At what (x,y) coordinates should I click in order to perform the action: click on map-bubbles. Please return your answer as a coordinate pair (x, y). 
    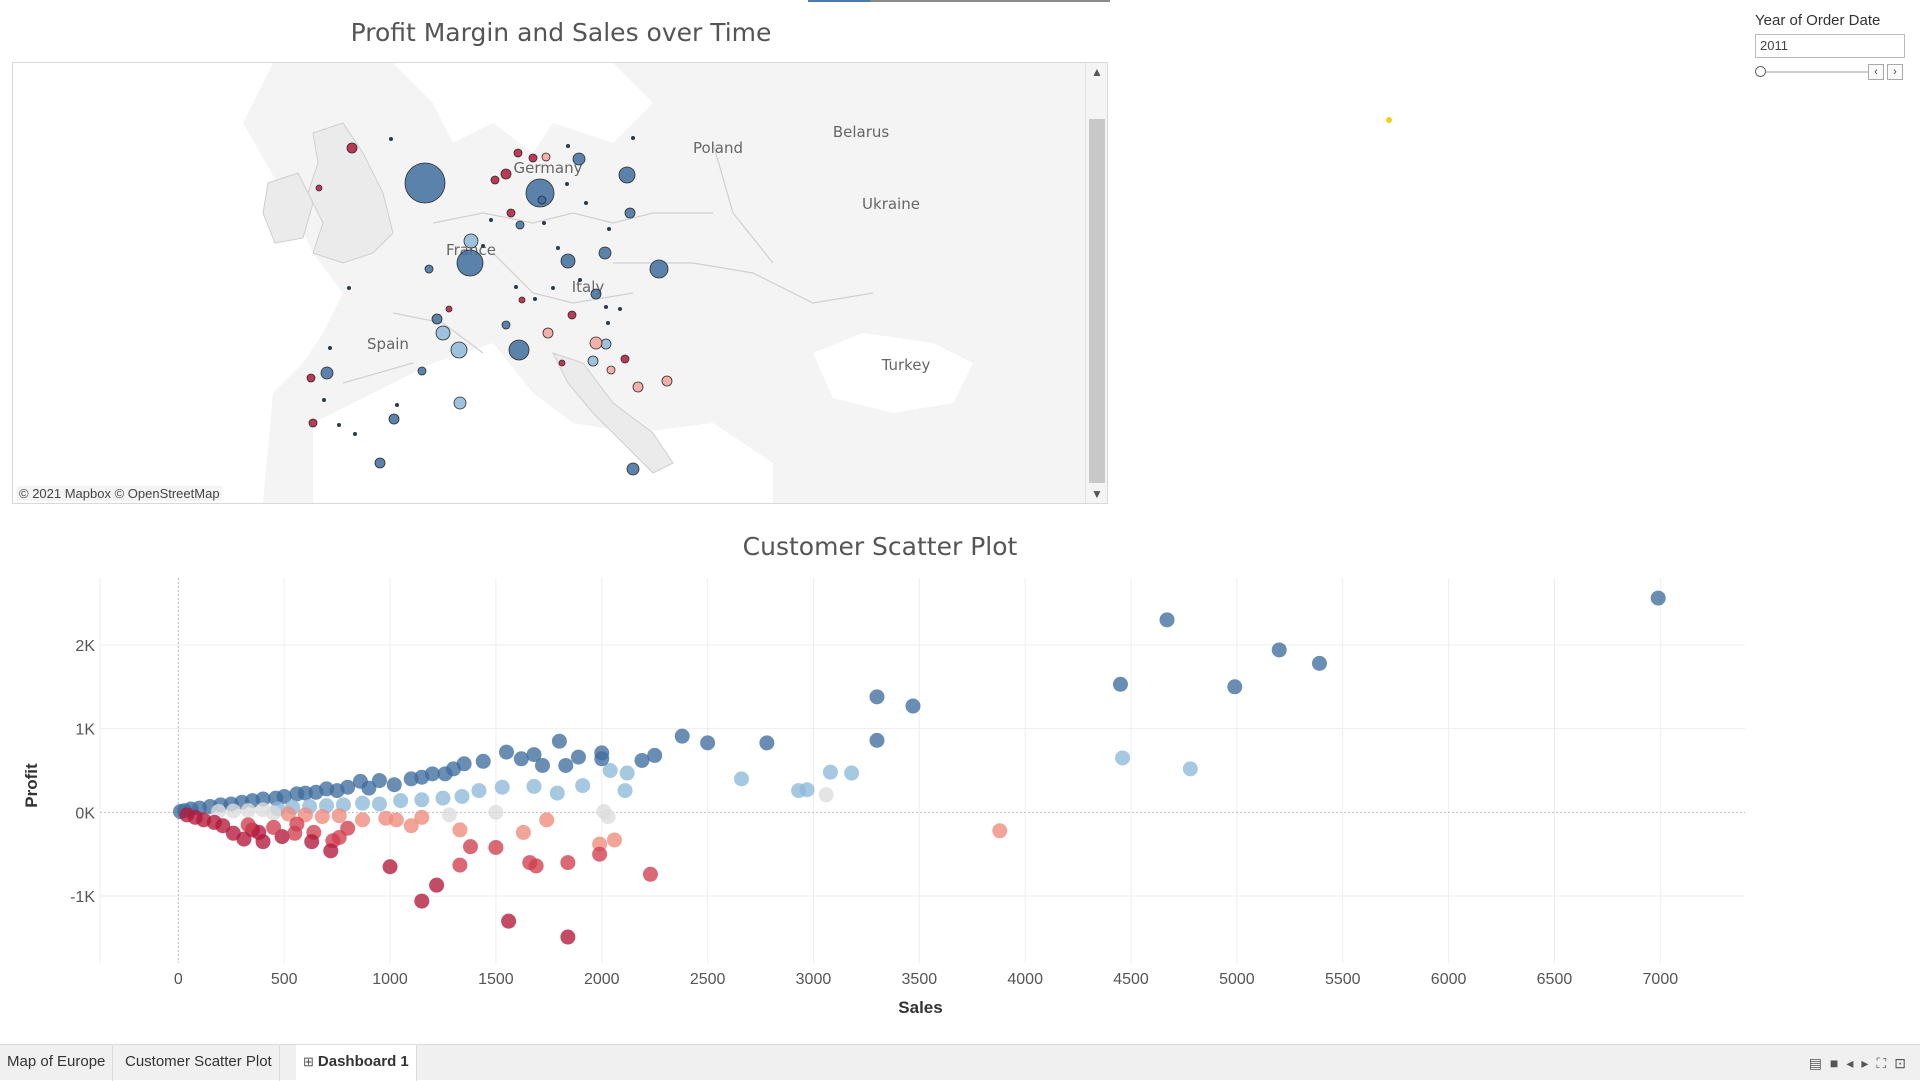
    Looking at the image, I should click on (489, 306).